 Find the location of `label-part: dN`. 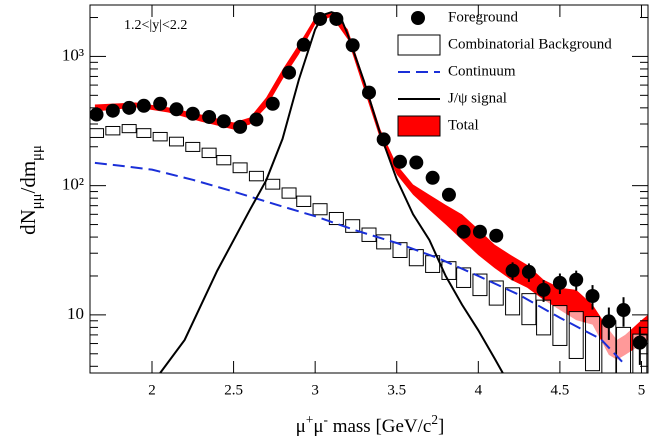

label-part: dN is located at coordinates (28, 222).